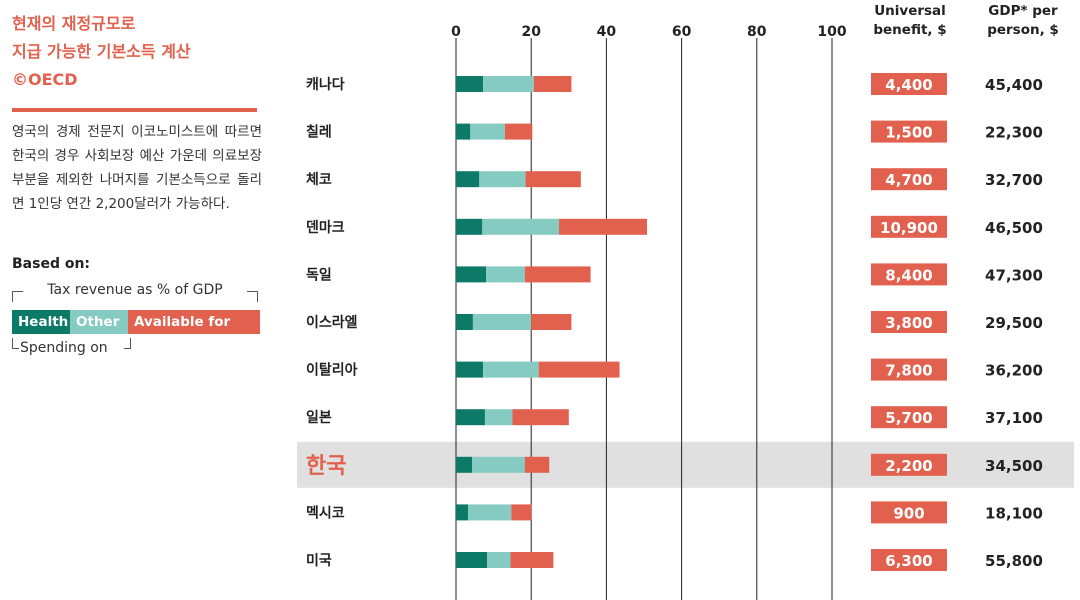  Describe the element at coordinates (51, 264) in the screenshot. I see `based-on-label: Based on:` at that location.